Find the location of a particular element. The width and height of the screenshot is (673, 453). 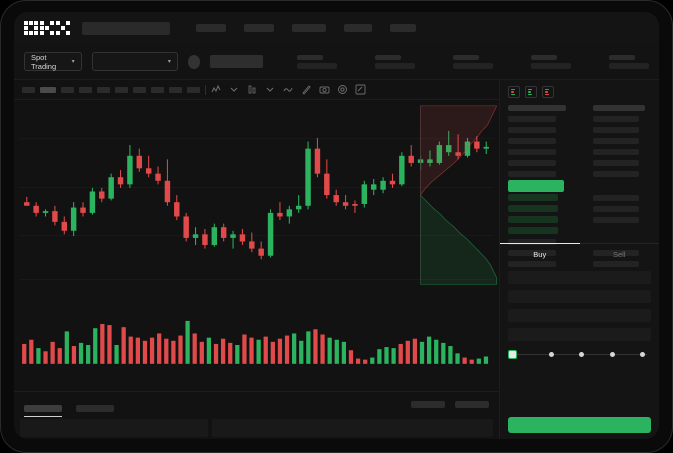

pair-name is located at coordinates (236, 61).